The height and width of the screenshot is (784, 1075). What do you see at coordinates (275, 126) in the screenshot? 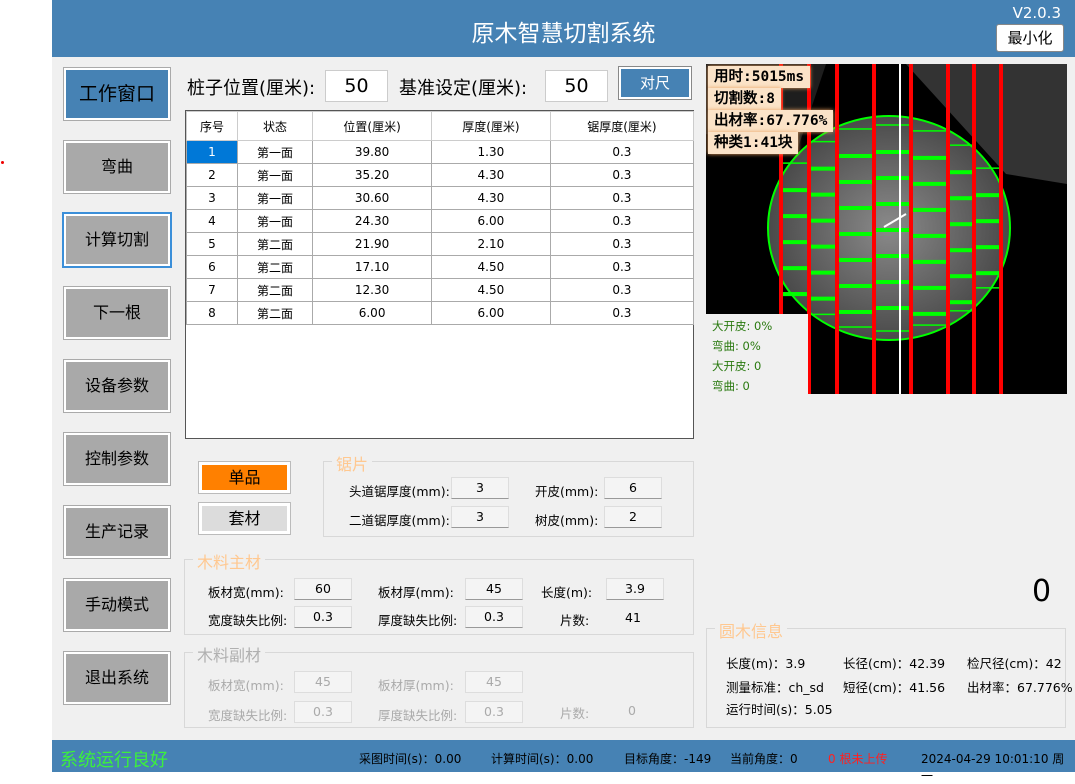
I see `column-header: 状态` at bounding box center [275, 126].